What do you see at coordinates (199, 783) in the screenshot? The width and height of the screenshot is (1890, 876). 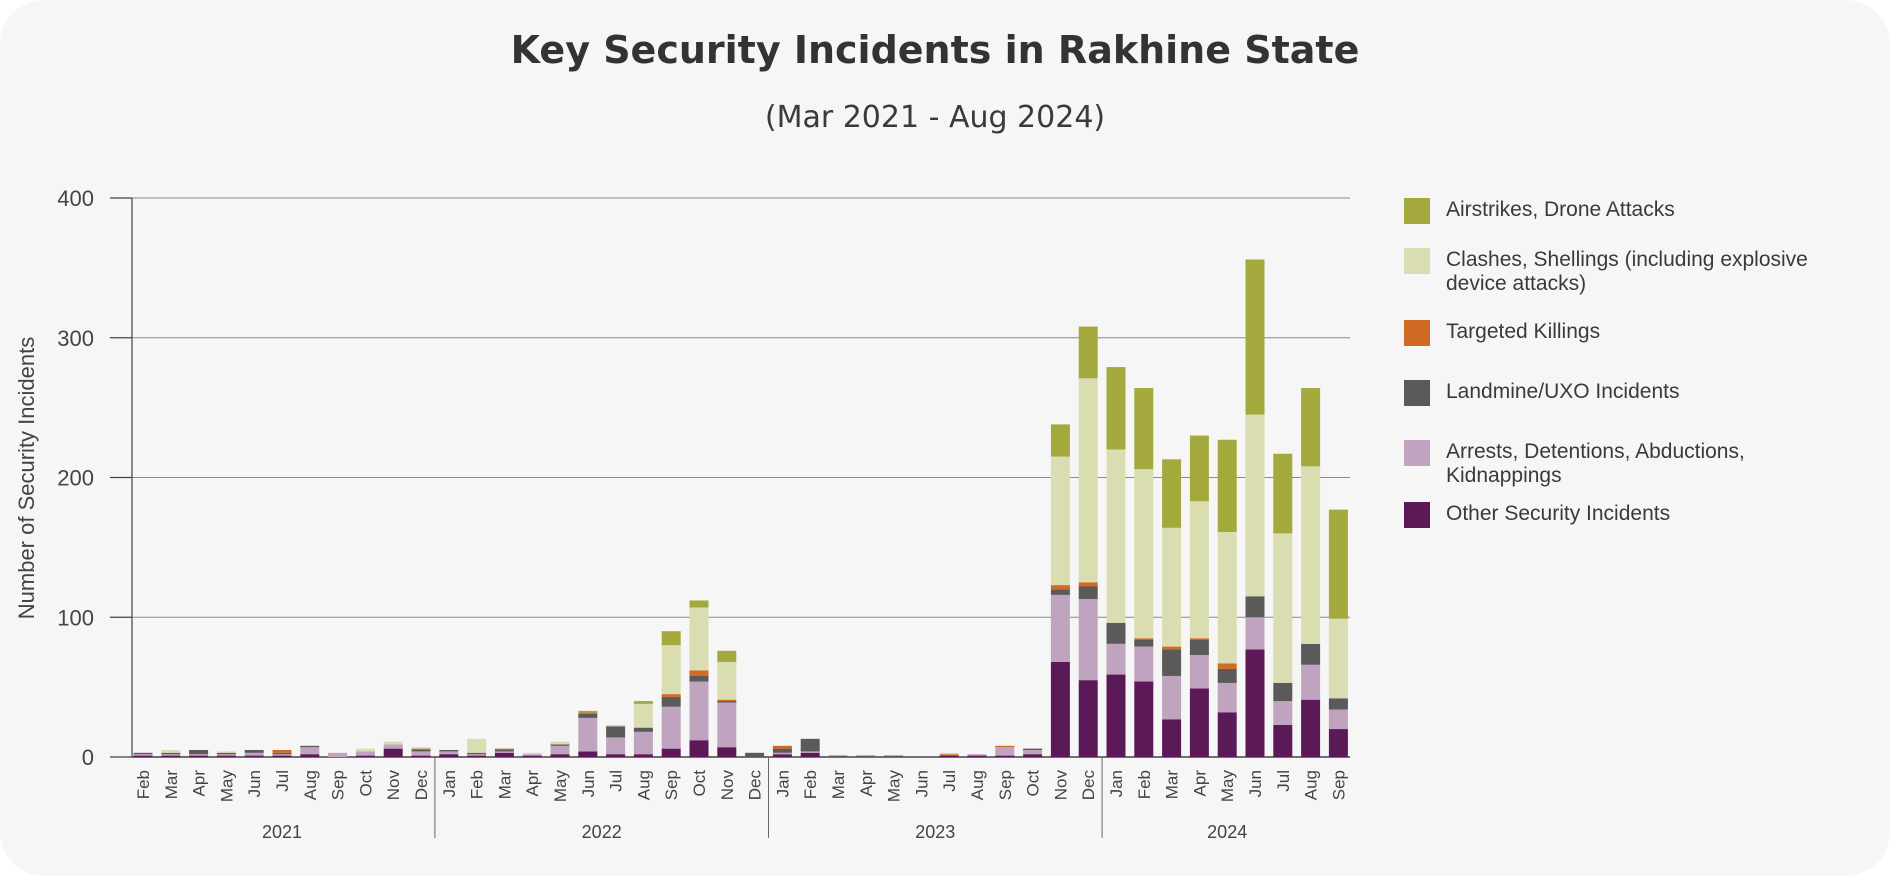 I see `x-tick-label: Apr` at bounding box center [199, 783].